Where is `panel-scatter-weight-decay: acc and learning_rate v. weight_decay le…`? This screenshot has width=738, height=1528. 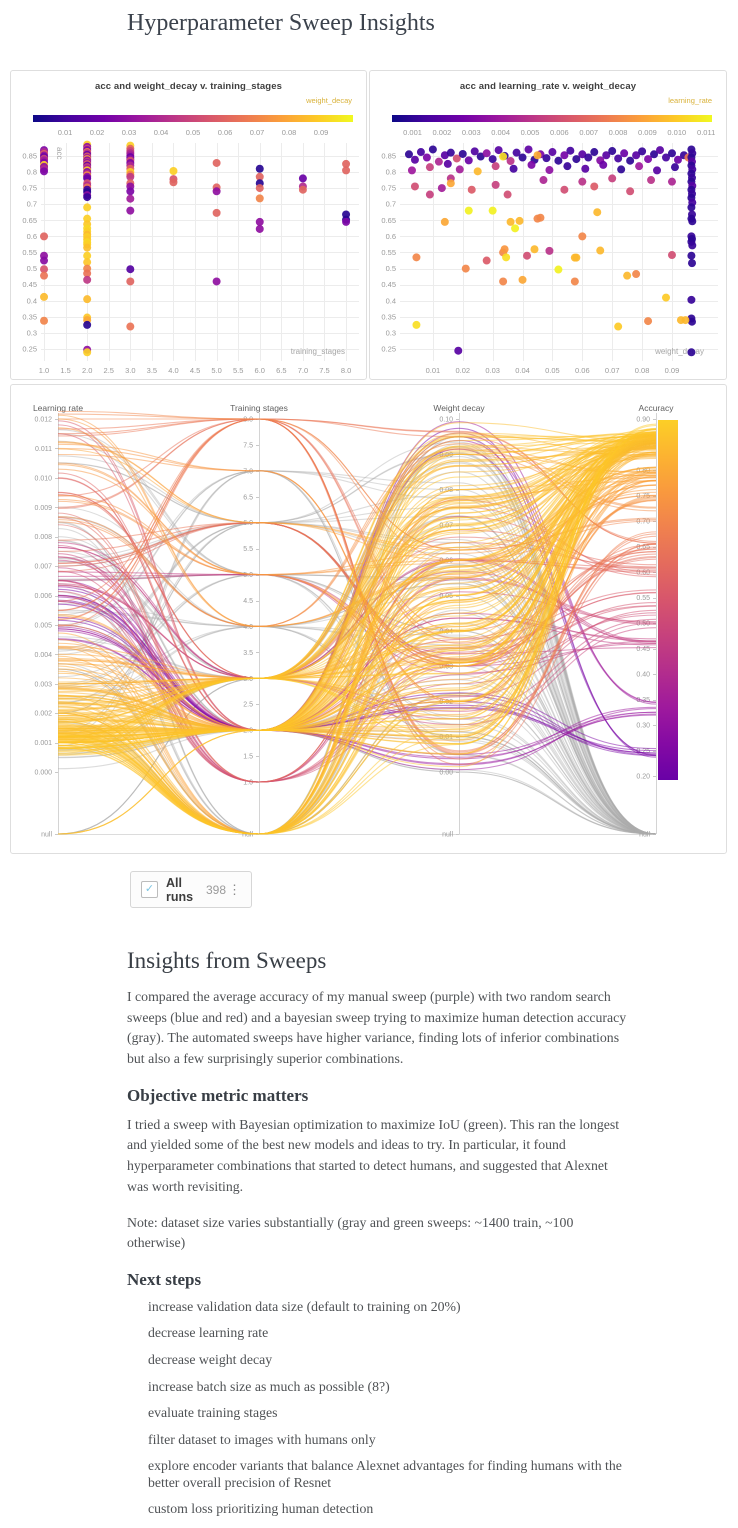
panel-scatter-weight-decay: acc and learning_rate v. weight_decay le… is located at coordinates (548, 225).